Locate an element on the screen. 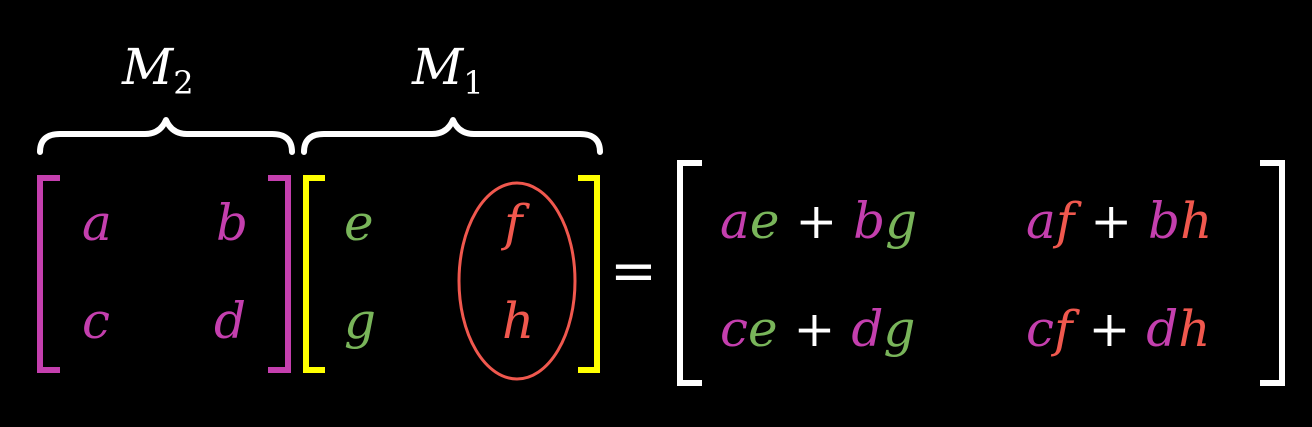 Image resolution: width=1312 pixels, height=427 pixels. m1-entry-g: g is located at coordinates (360, 321).